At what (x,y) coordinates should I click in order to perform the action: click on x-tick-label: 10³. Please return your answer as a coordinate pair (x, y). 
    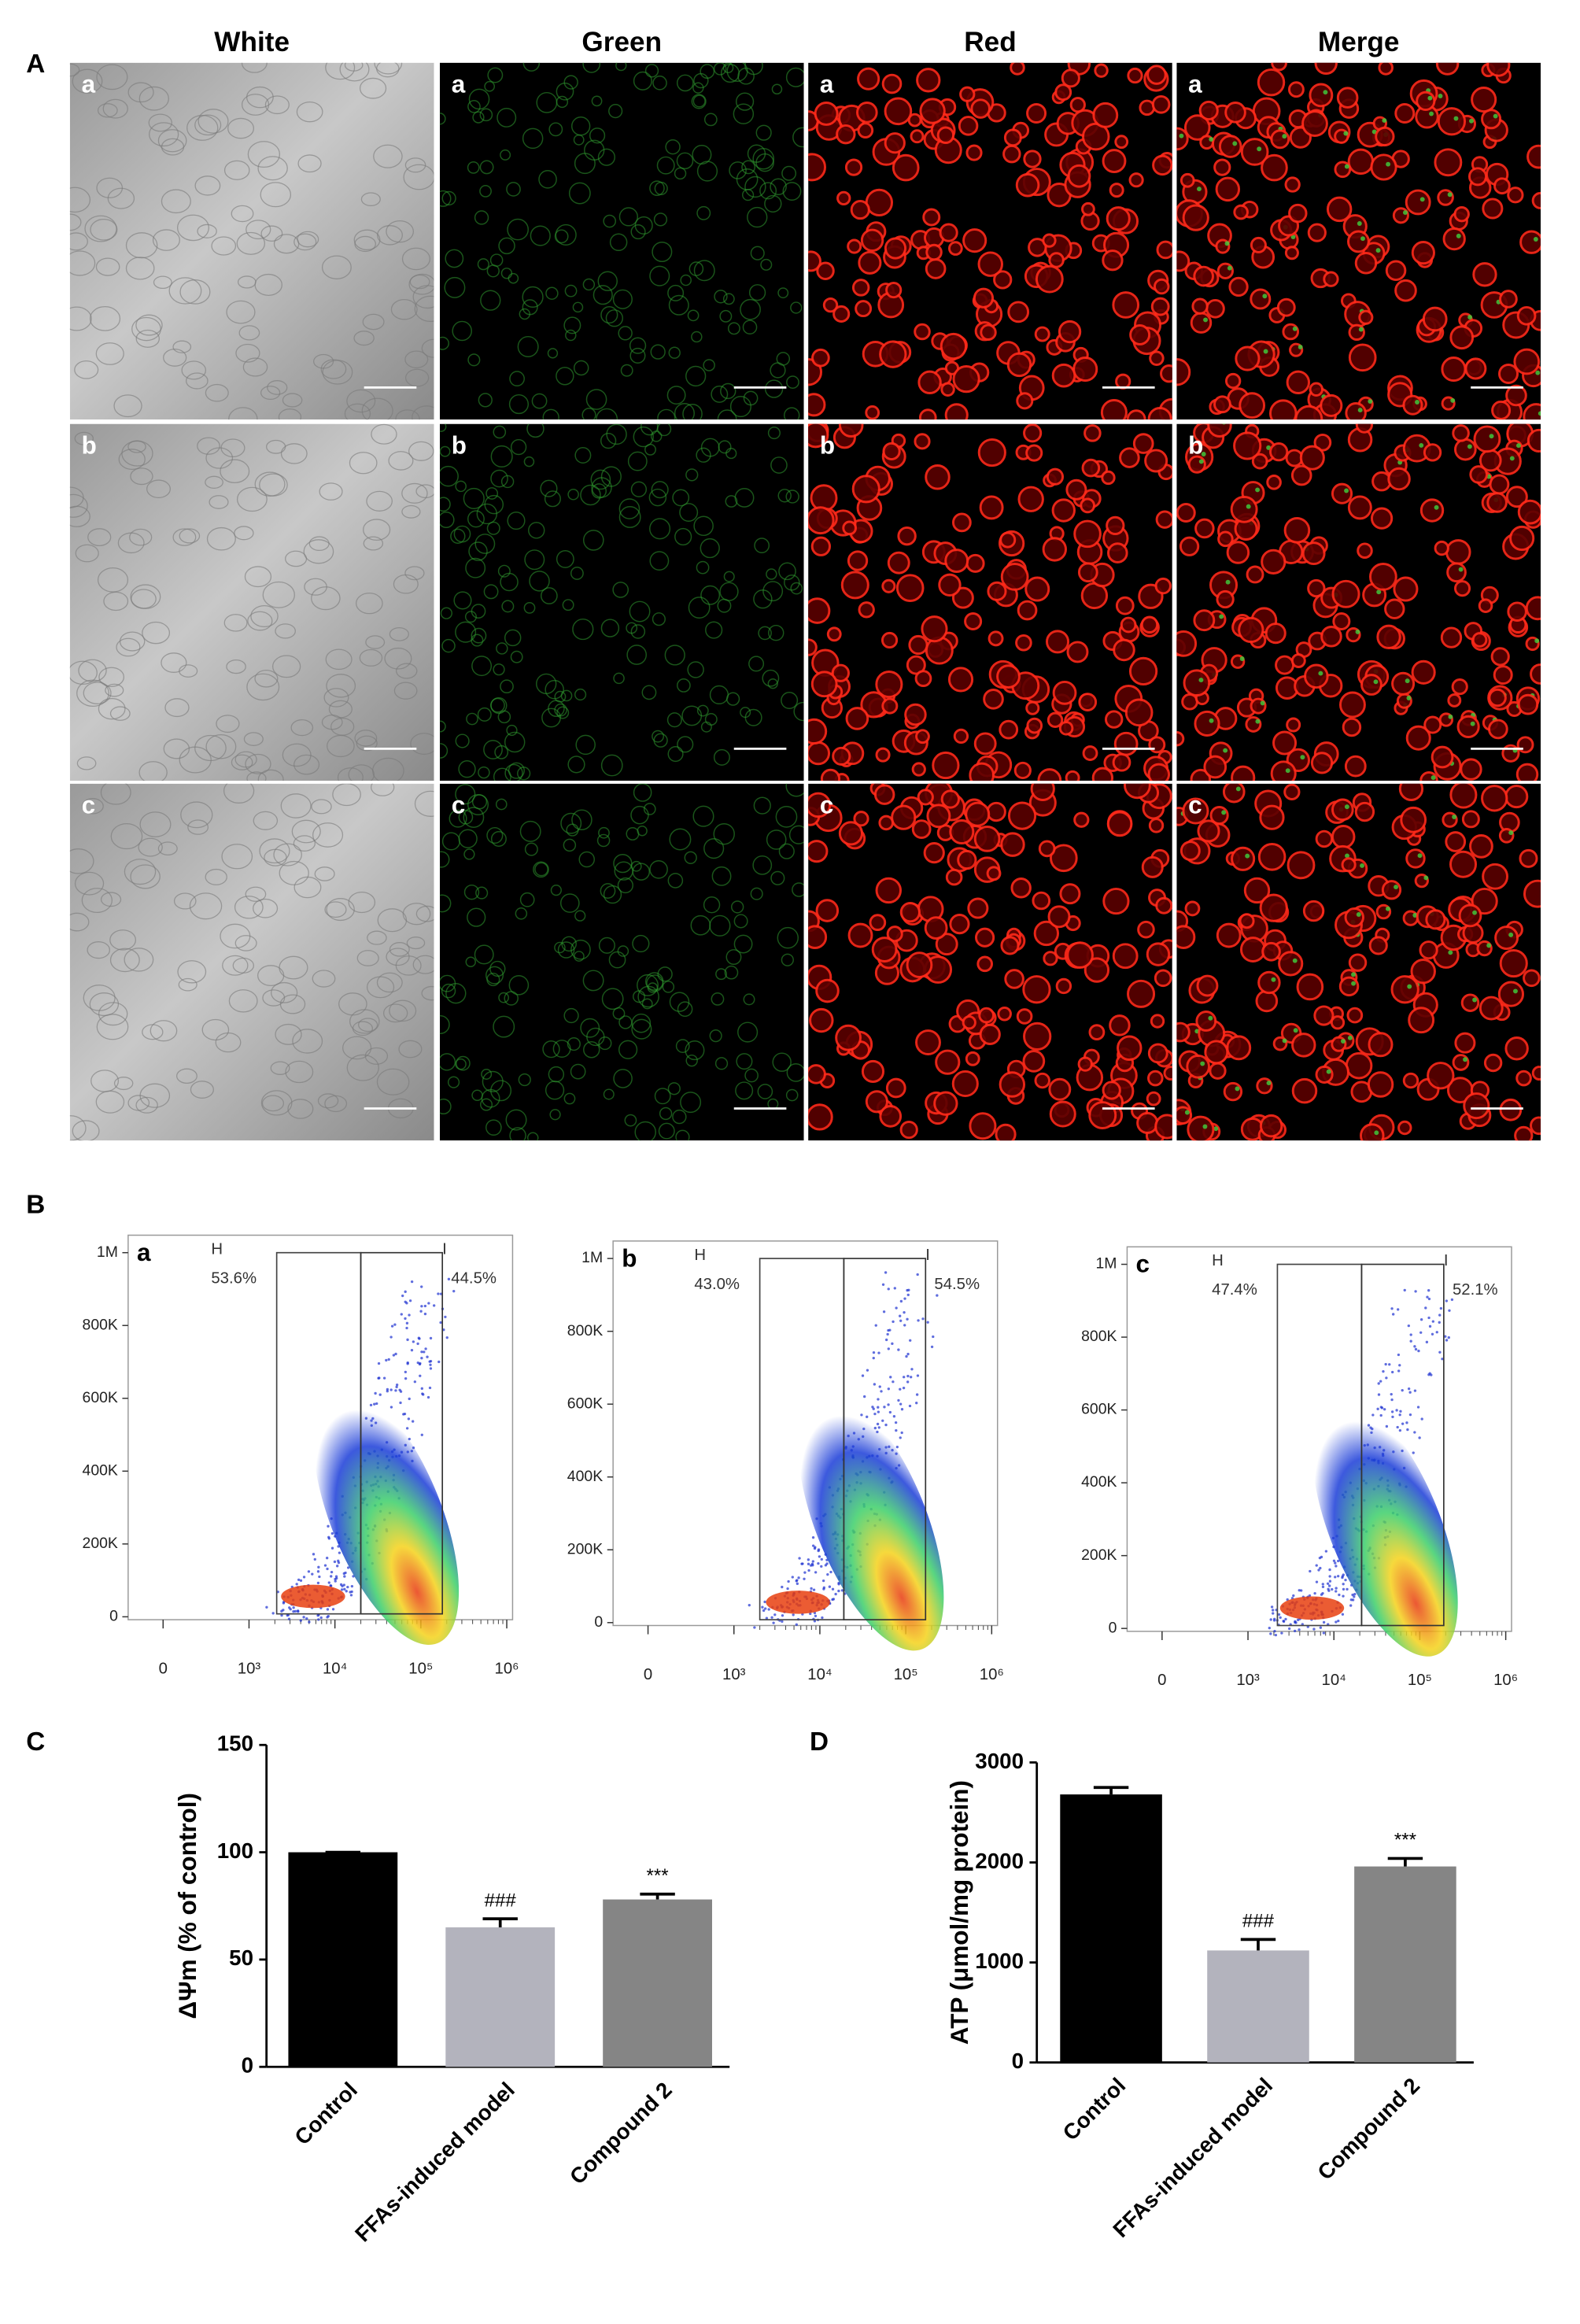
    Looking at the image, I should click on (1248, 1680).